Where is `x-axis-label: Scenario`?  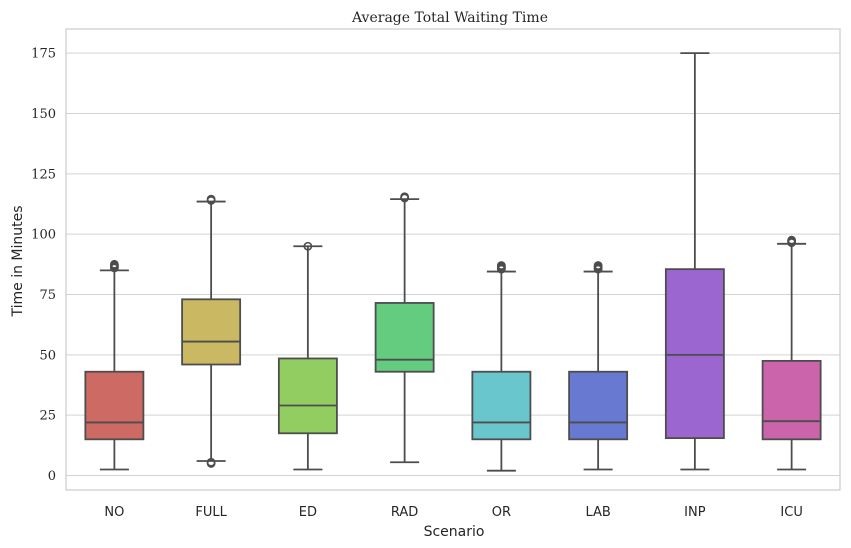 x-axis-label: Scenario is located at coordinates (454, 532).